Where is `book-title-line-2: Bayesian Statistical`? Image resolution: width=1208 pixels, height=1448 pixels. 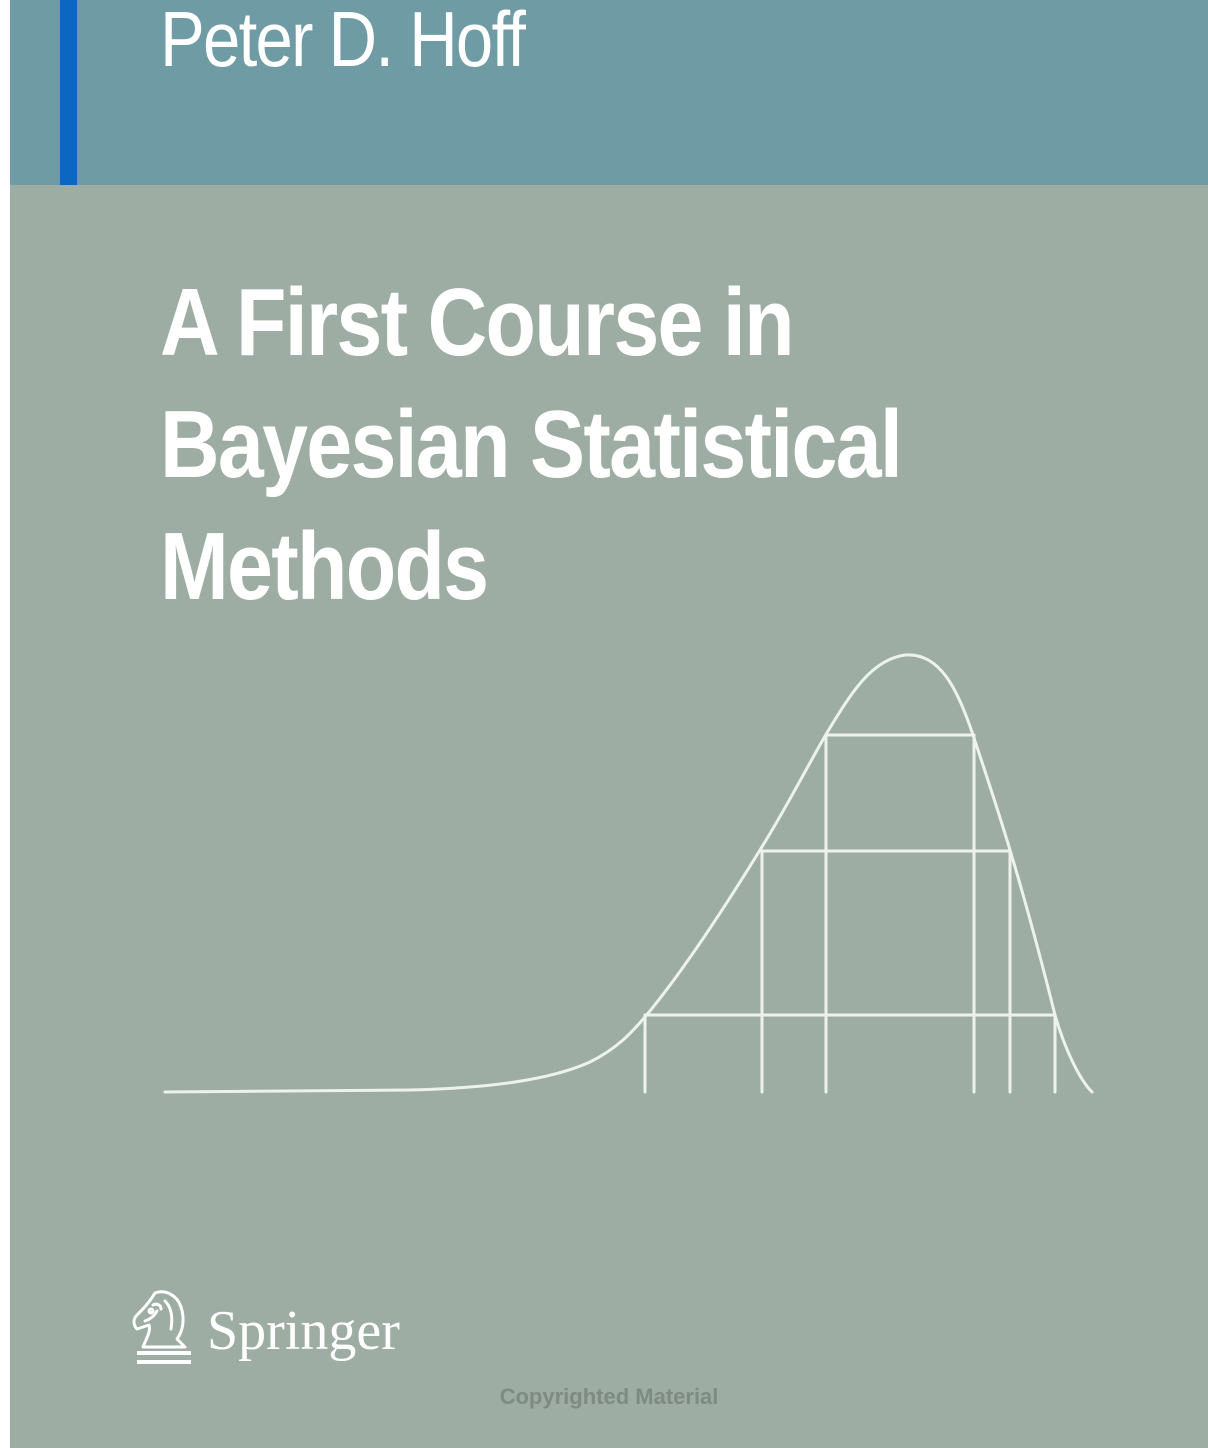 book-title-line-2: Bayesian Statistical is located at coordinates (531, 444).